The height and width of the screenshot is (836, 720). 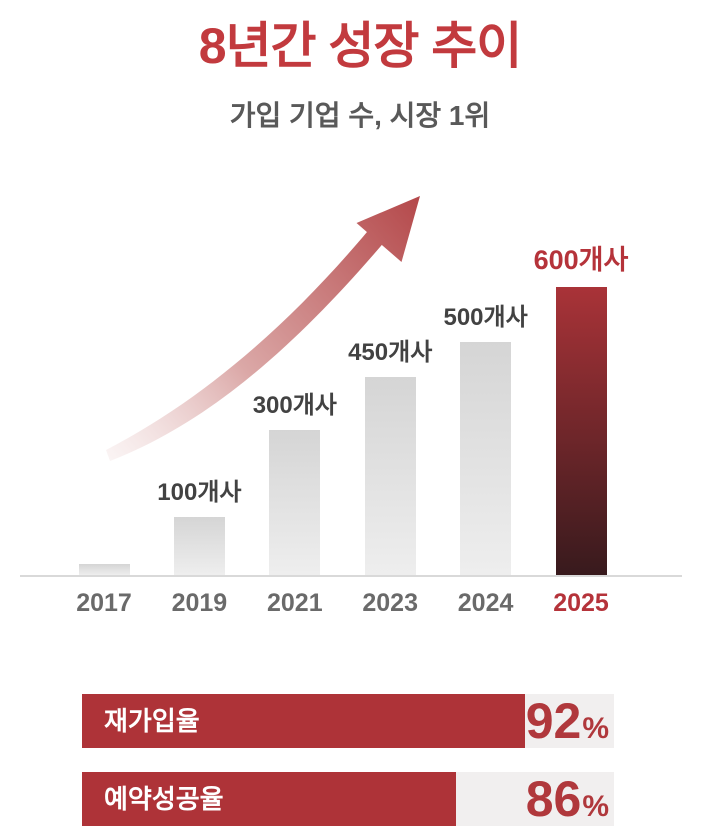 What do you see at coordinates (390, 352) in the screenshot?
I see `bar-value-label-2023: 450개사` at bounding box center [390, 352].